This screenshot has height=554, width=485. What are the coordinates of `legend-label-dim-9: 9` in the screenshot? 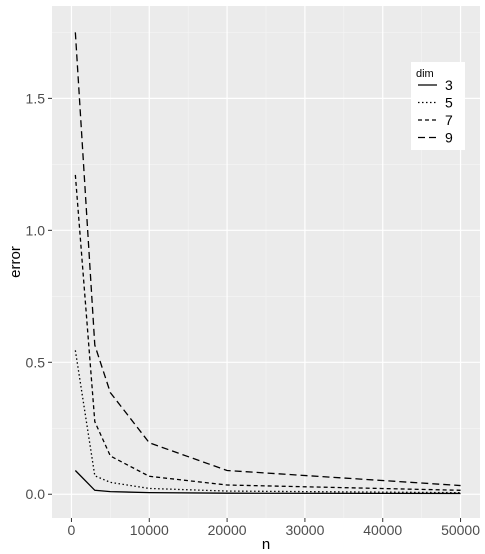 It's located at (449, 138).